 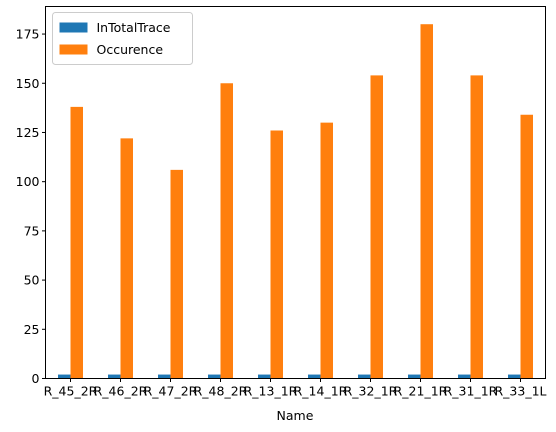 What do you see at coordinates (421, 391) in the screenshot?
I see `x-tick-label: R_21_1R` at bounding box center [421, 391].